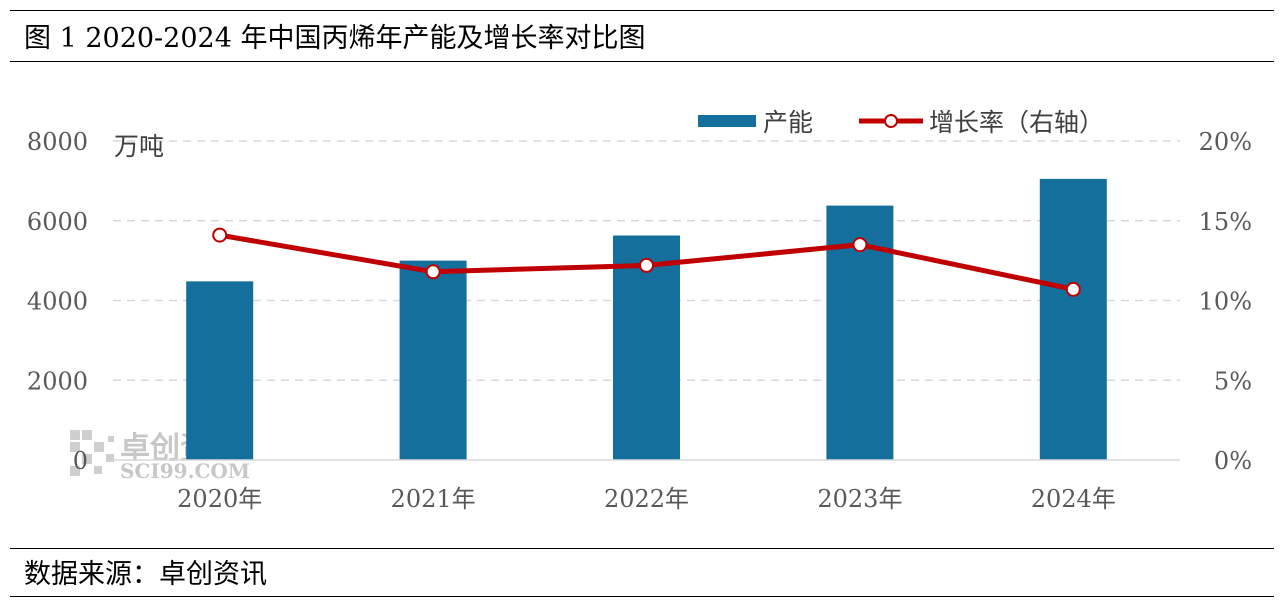 The image size is (1284, 607). Describe the element at coordinates (642, 596) in the screenshot. I see `source-rule-bottom` at that location.